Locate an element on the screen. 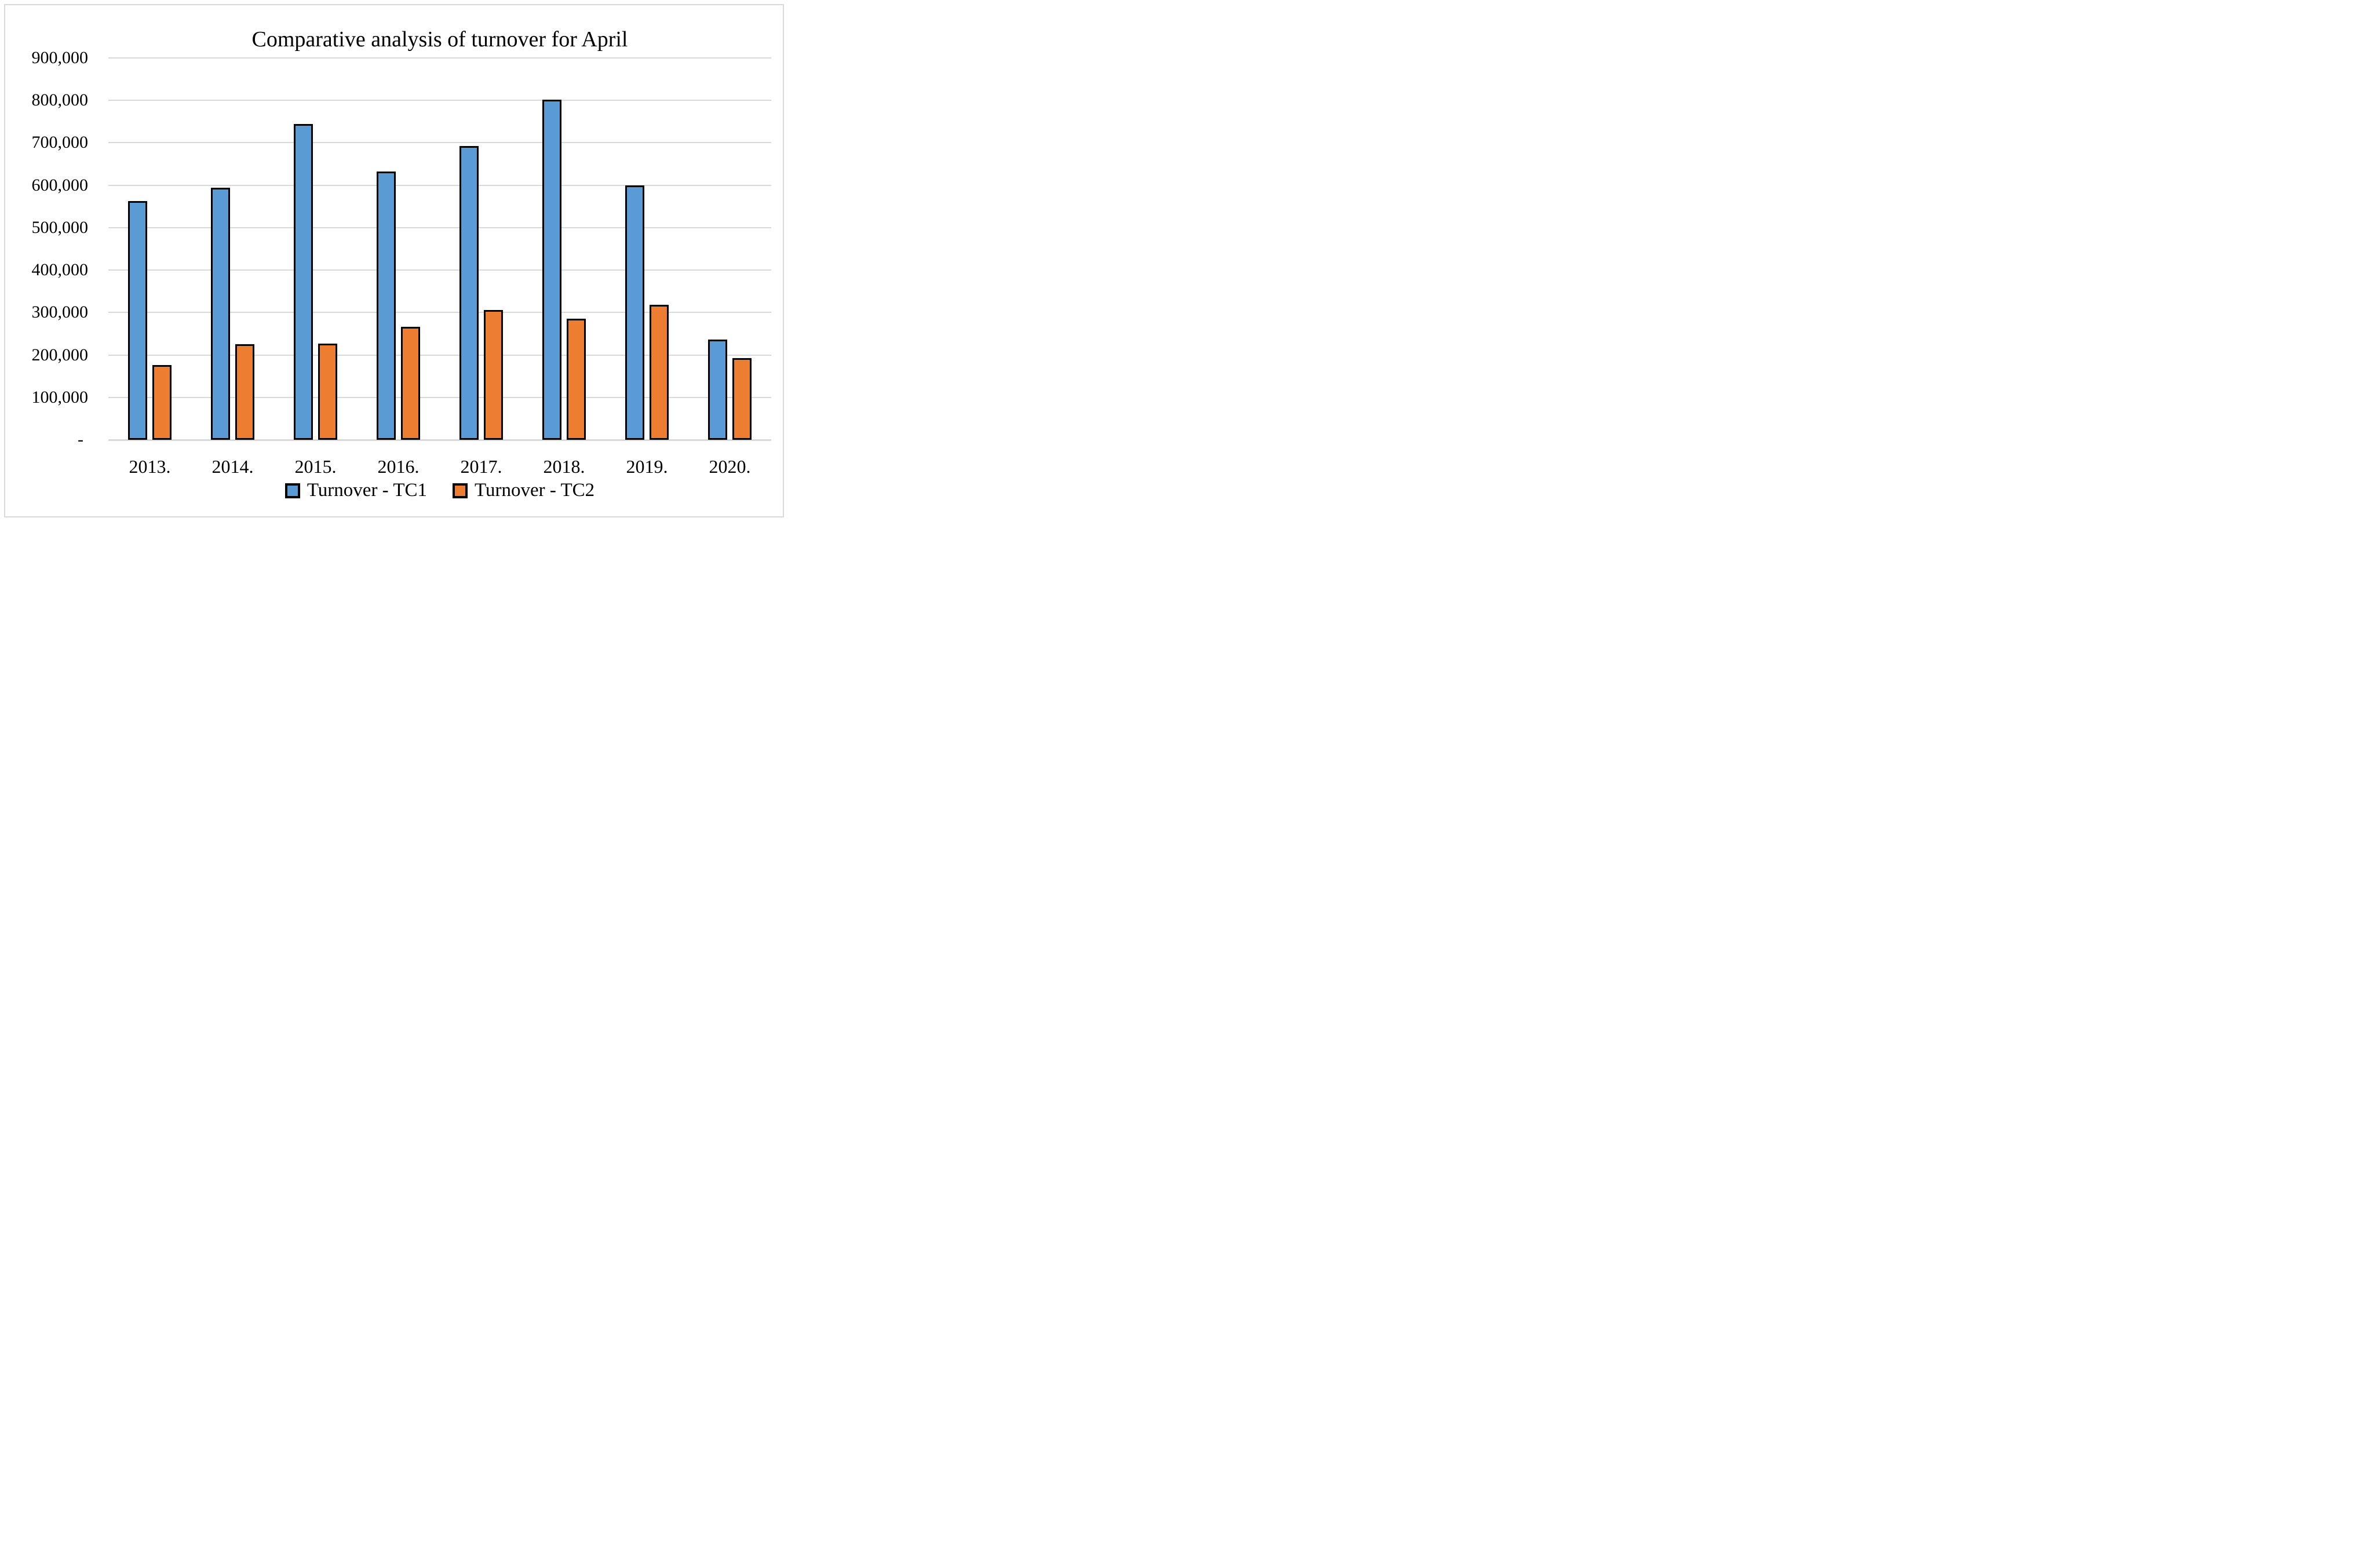 Image resolution: width=2367 pixels, height=1568 pixels. y-tick-label: - is located at coordinates (80, 439).